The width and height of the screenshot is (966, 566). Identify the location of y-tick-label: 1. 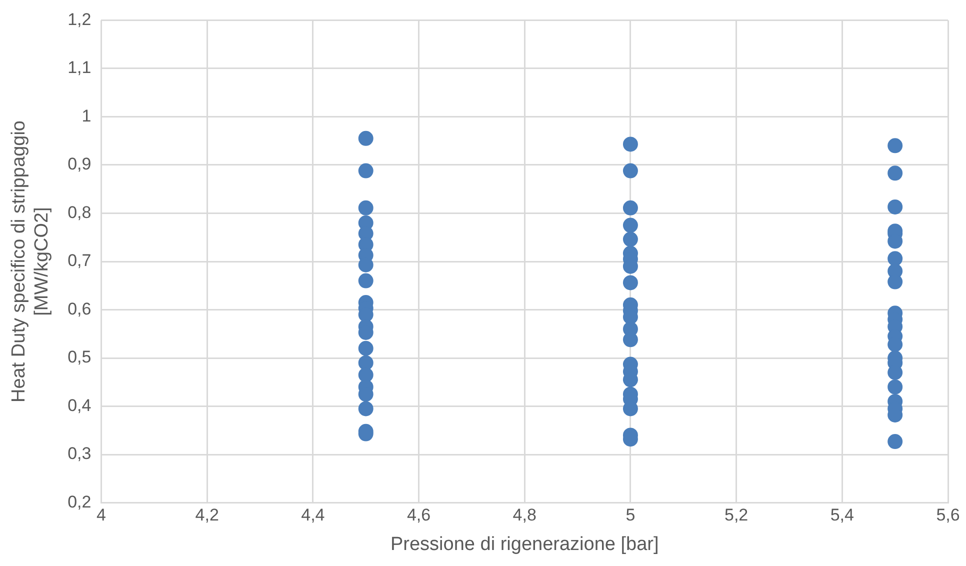
(87, 116).